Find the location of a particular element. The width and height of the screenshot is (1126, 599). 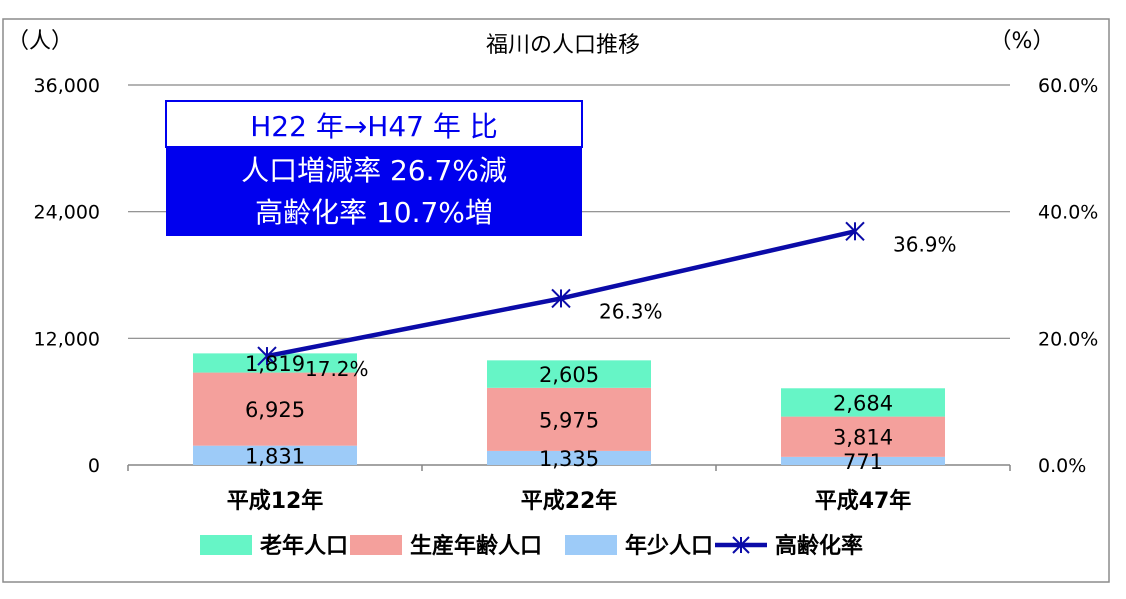

aging-rate-line is located at coordinates (561, 293).